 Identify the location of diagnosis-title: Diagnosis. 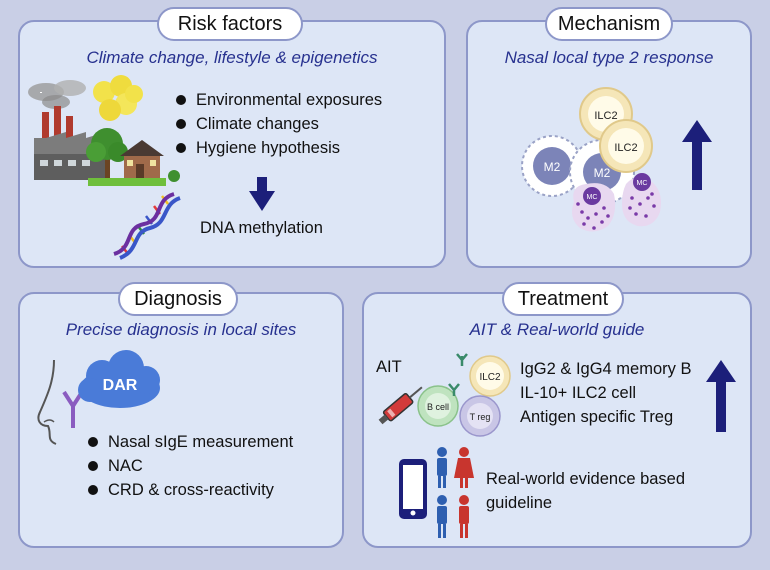
(178, 299).